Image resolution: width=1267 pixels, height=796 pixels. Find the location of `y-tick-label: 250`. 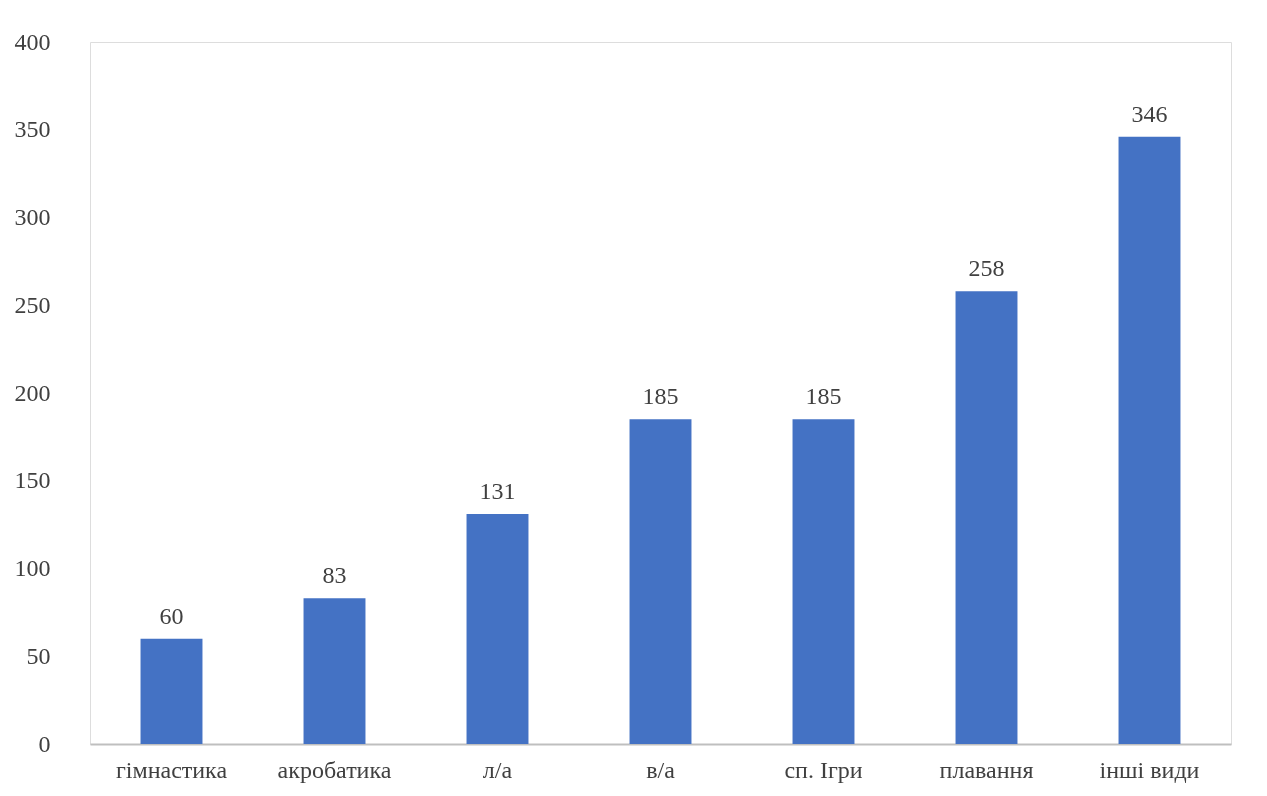

y-tick-label: 250 is located at coordinates (32, 304).